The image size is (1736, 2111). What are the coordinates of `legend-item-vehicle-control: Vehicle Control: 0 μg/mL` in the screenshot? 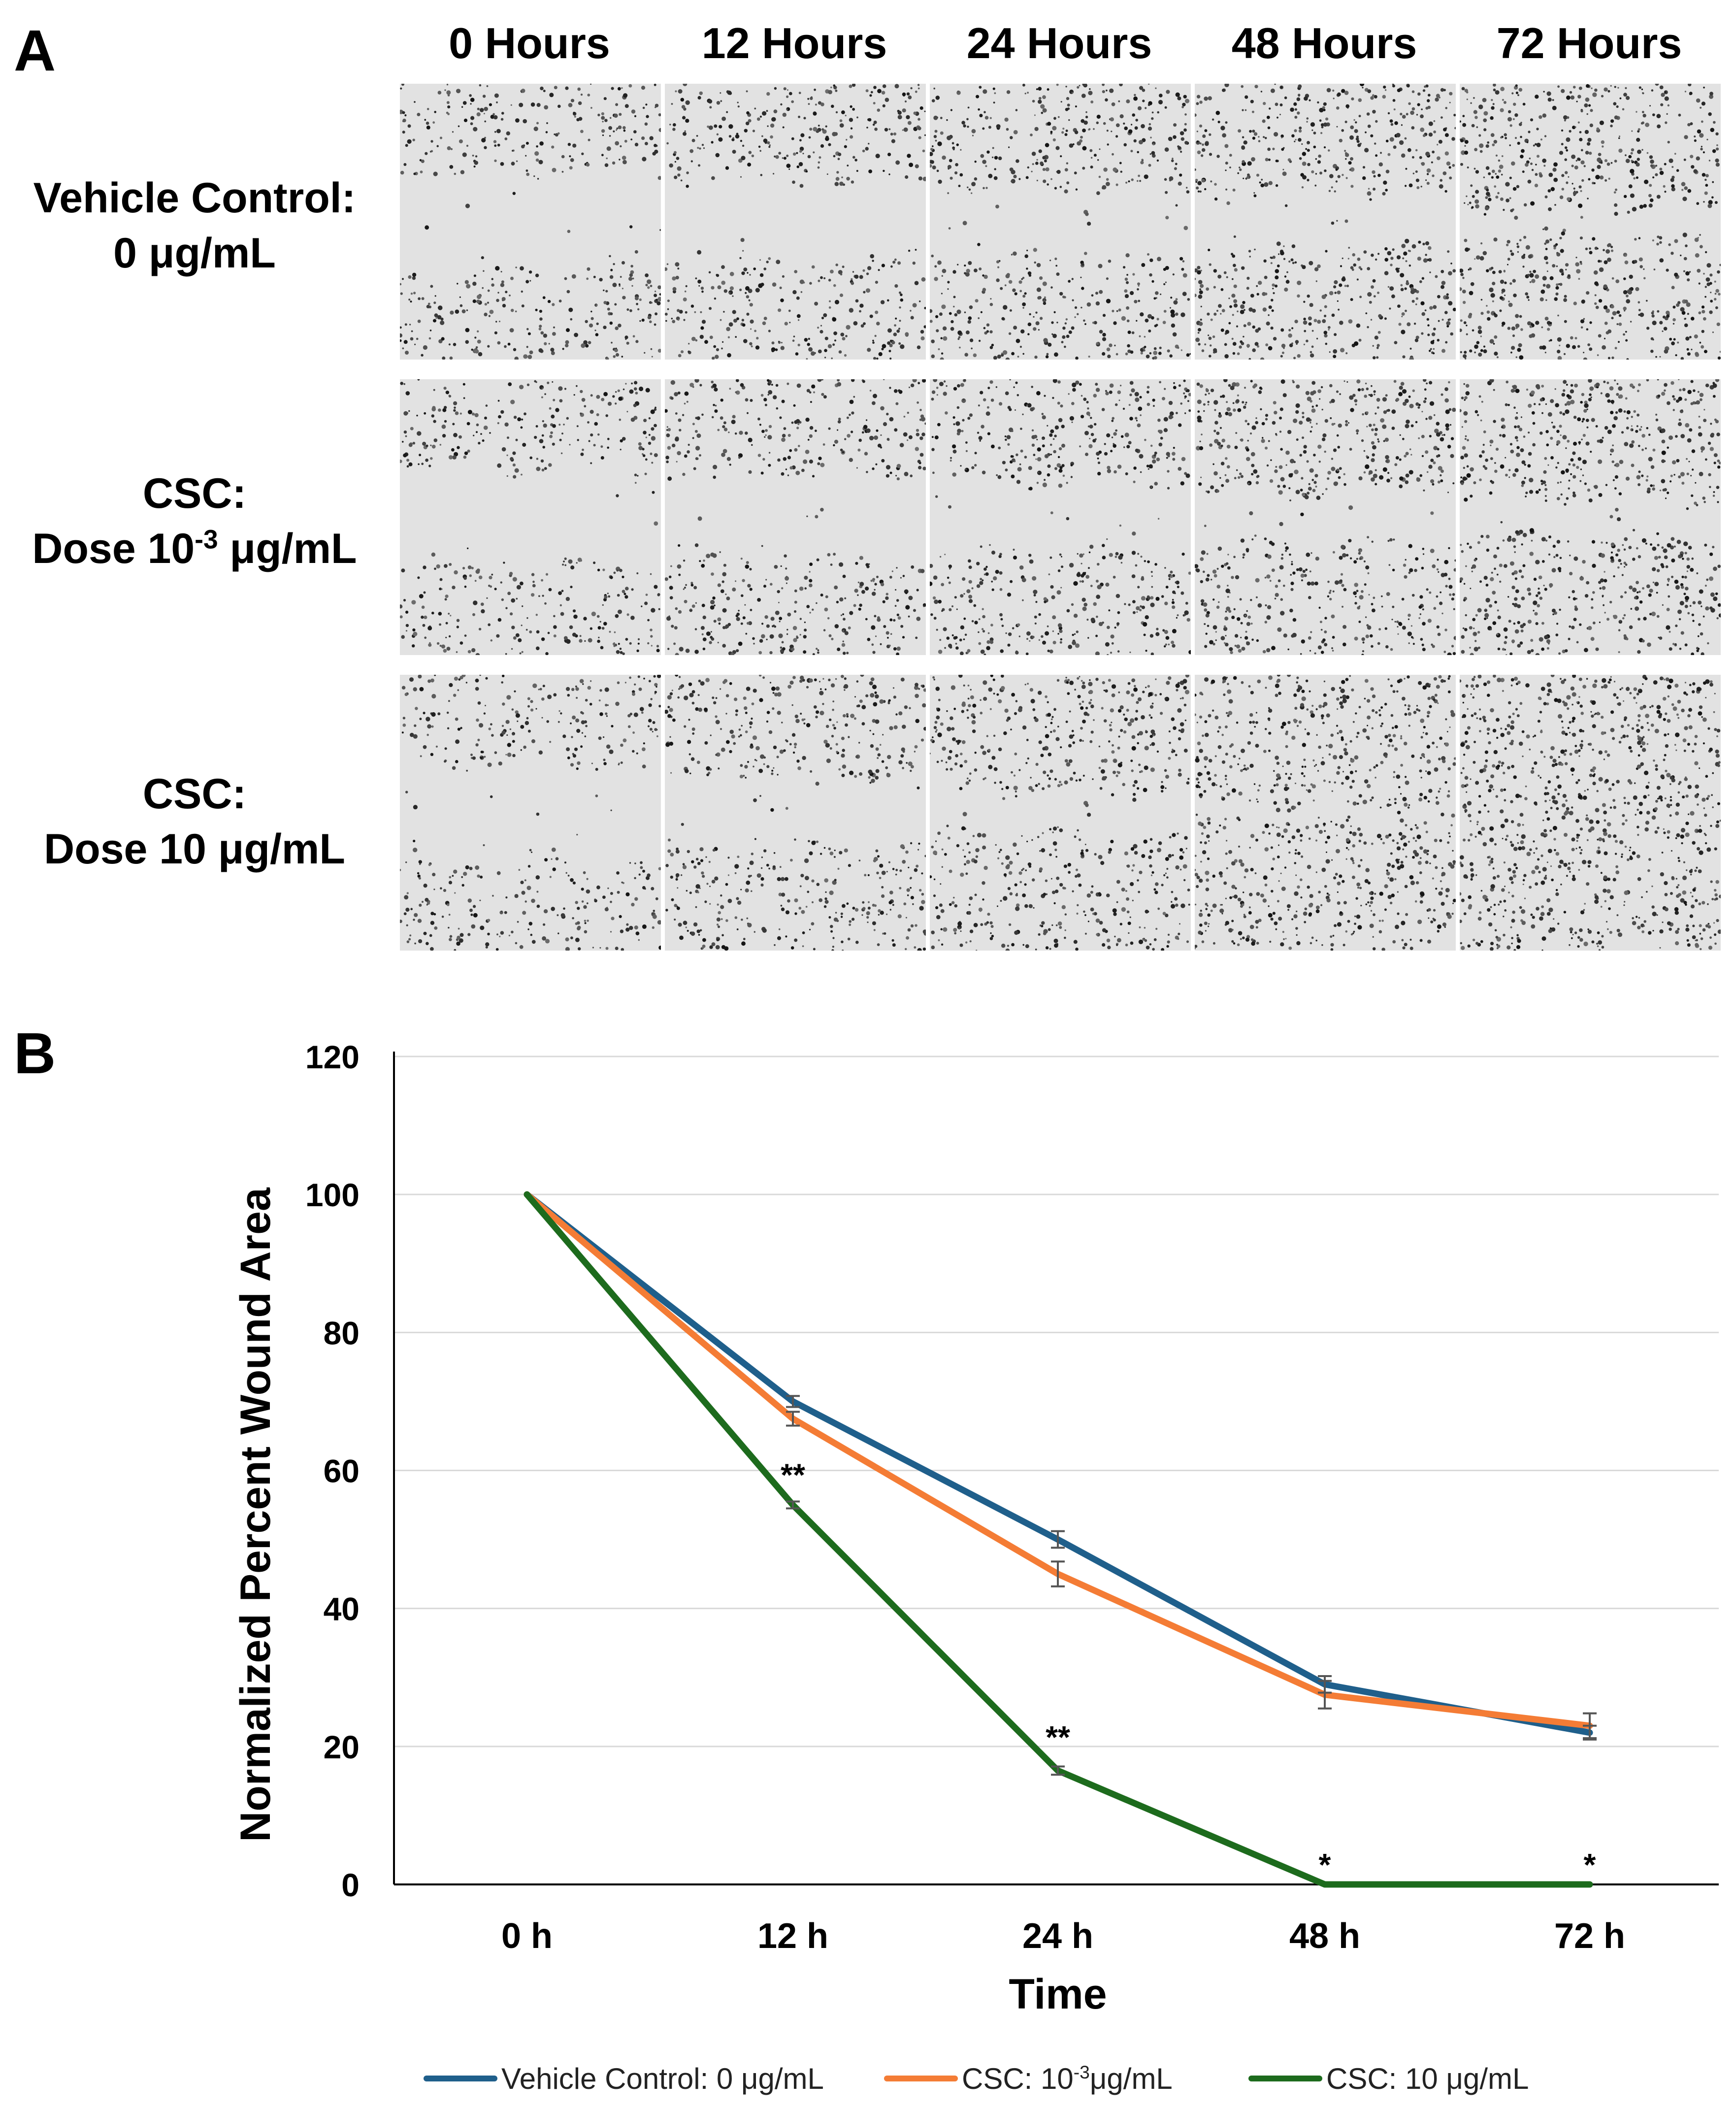 It's located at (624, 2078).